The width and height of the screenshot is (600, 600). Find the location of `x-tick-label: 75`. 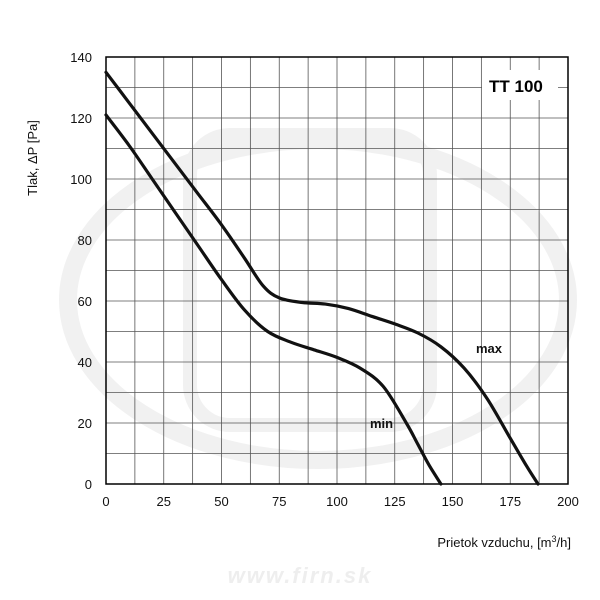

x-tick-label: 75 is located at coordinates (279, 501).